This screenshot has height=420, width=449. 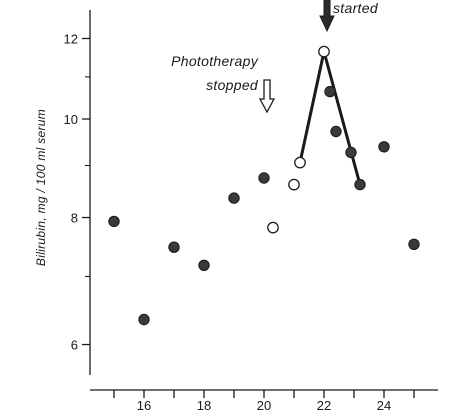 I want to click on annotation-label: Phototherapy, so click(x=215, y=61).